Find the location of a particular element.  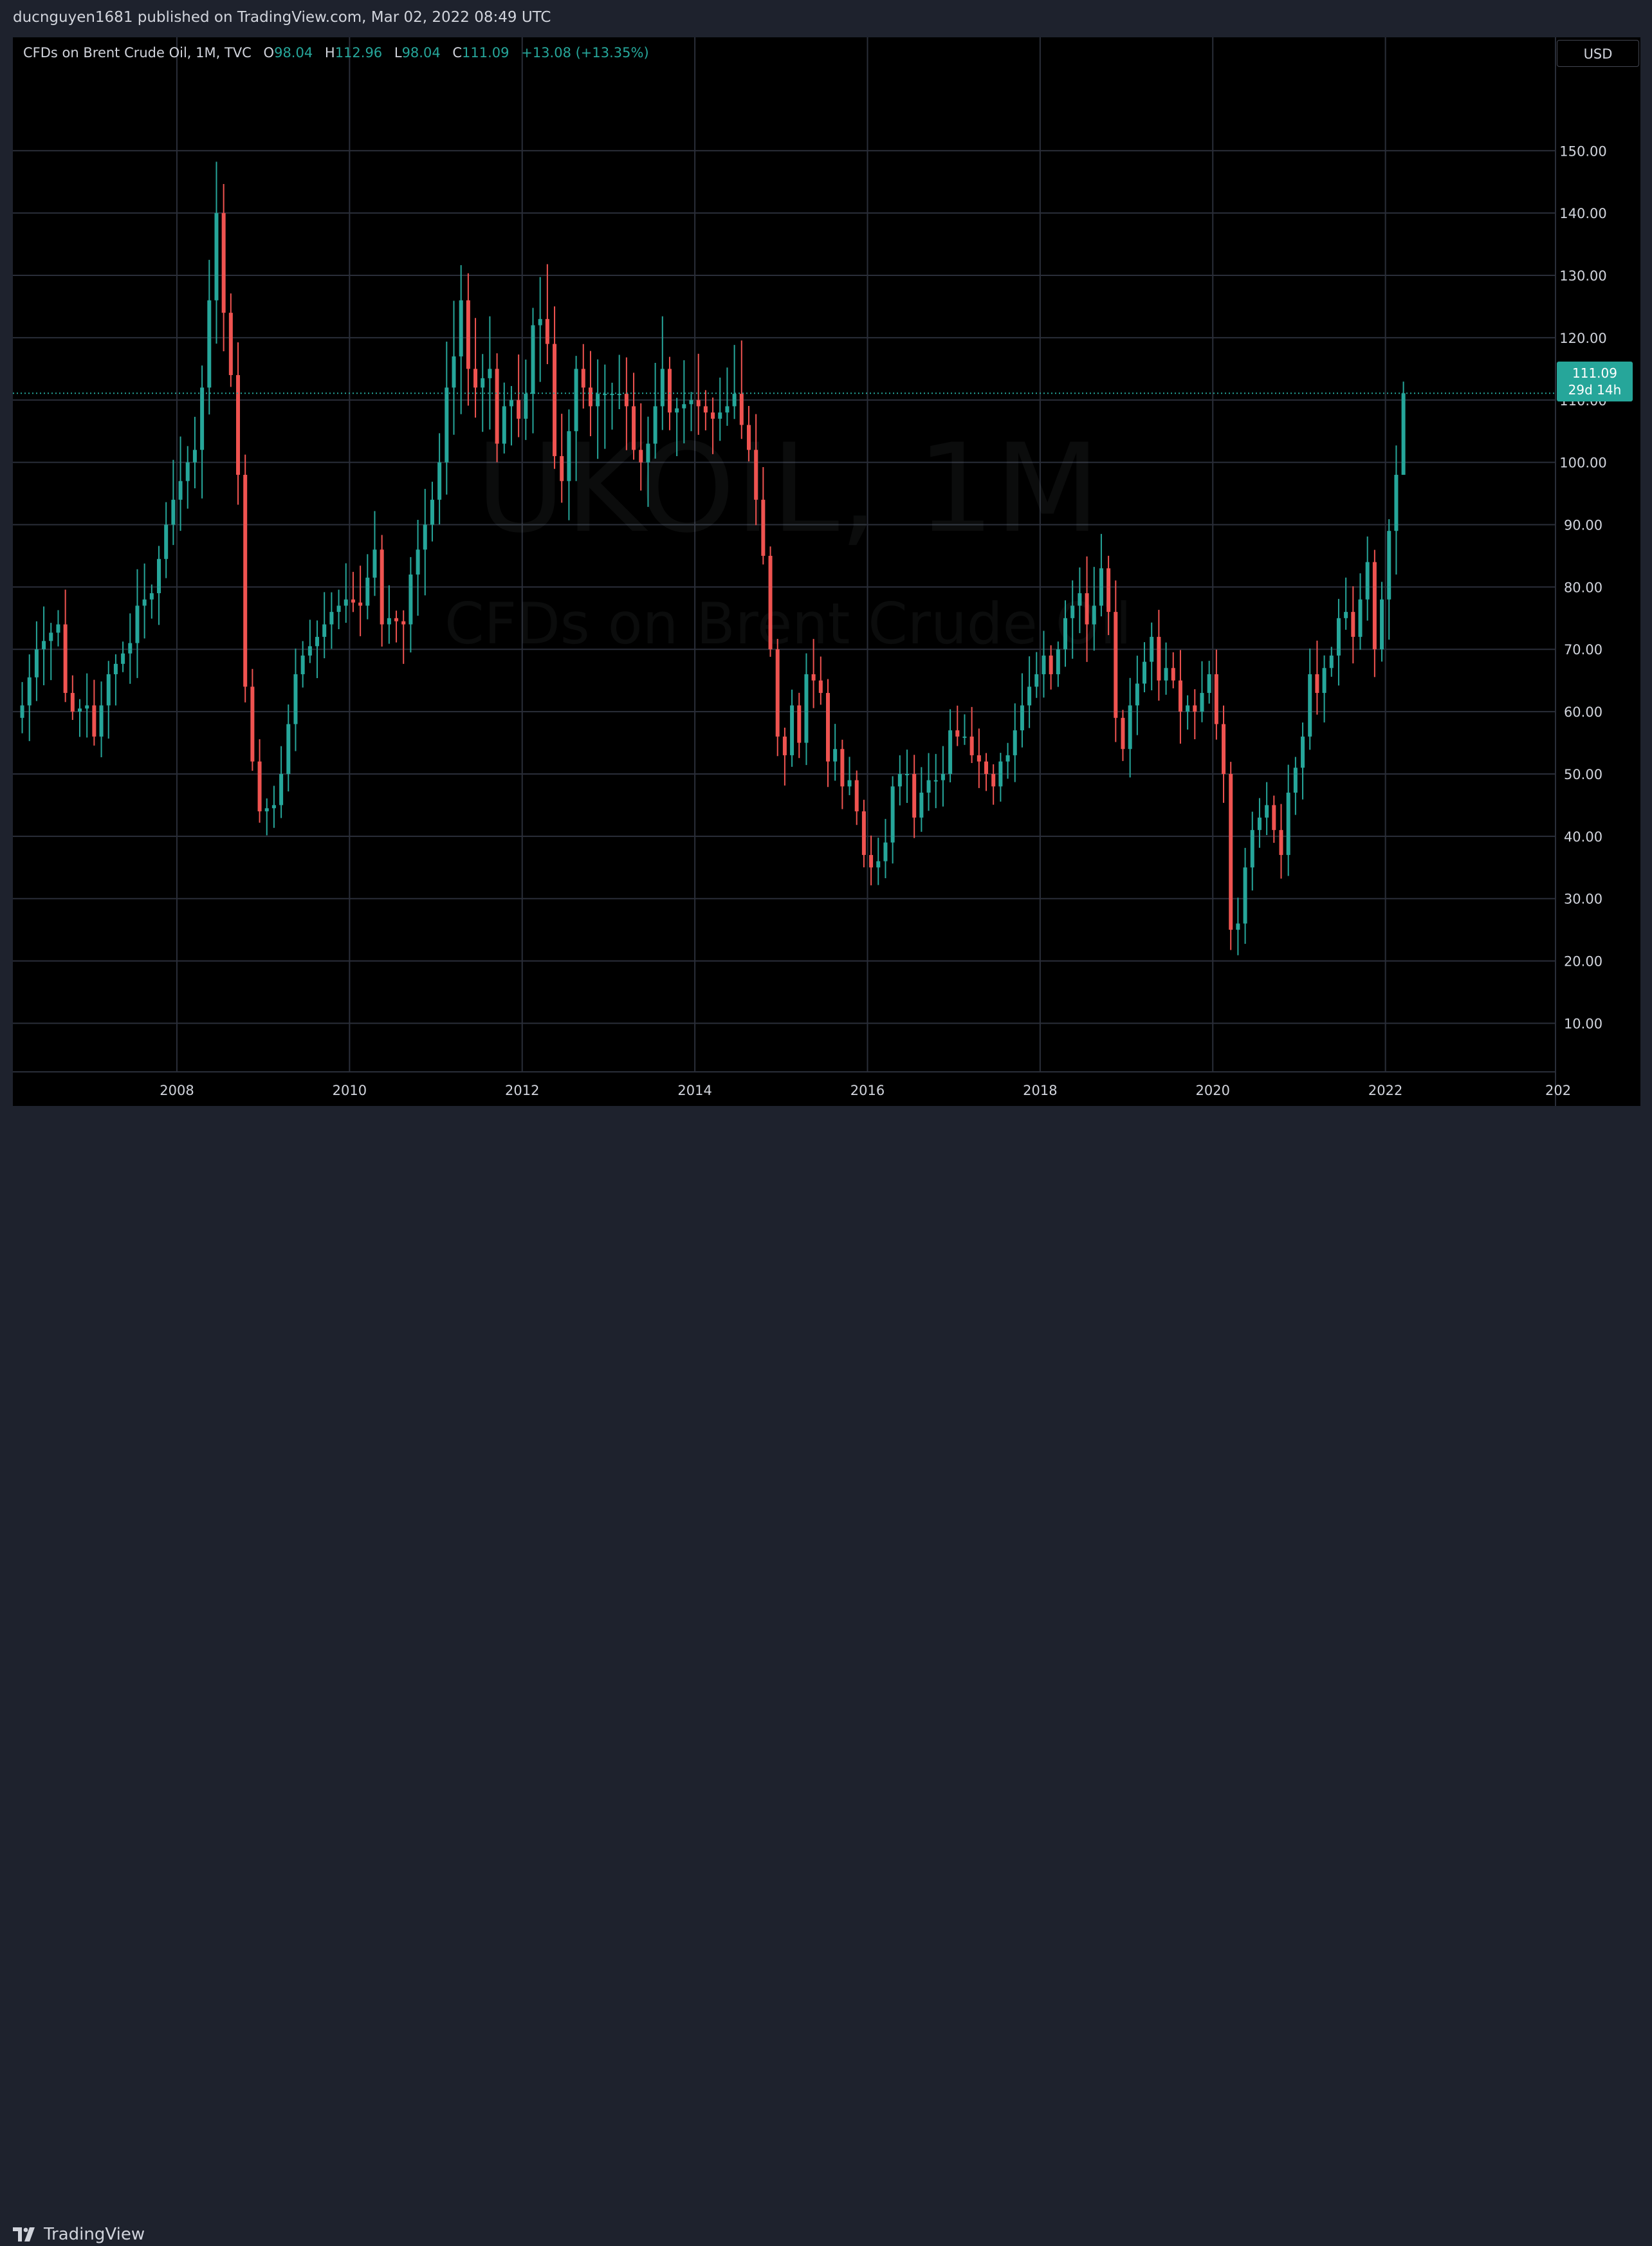

legend-low-value: 98.04 is located at coordinates (421, 52).